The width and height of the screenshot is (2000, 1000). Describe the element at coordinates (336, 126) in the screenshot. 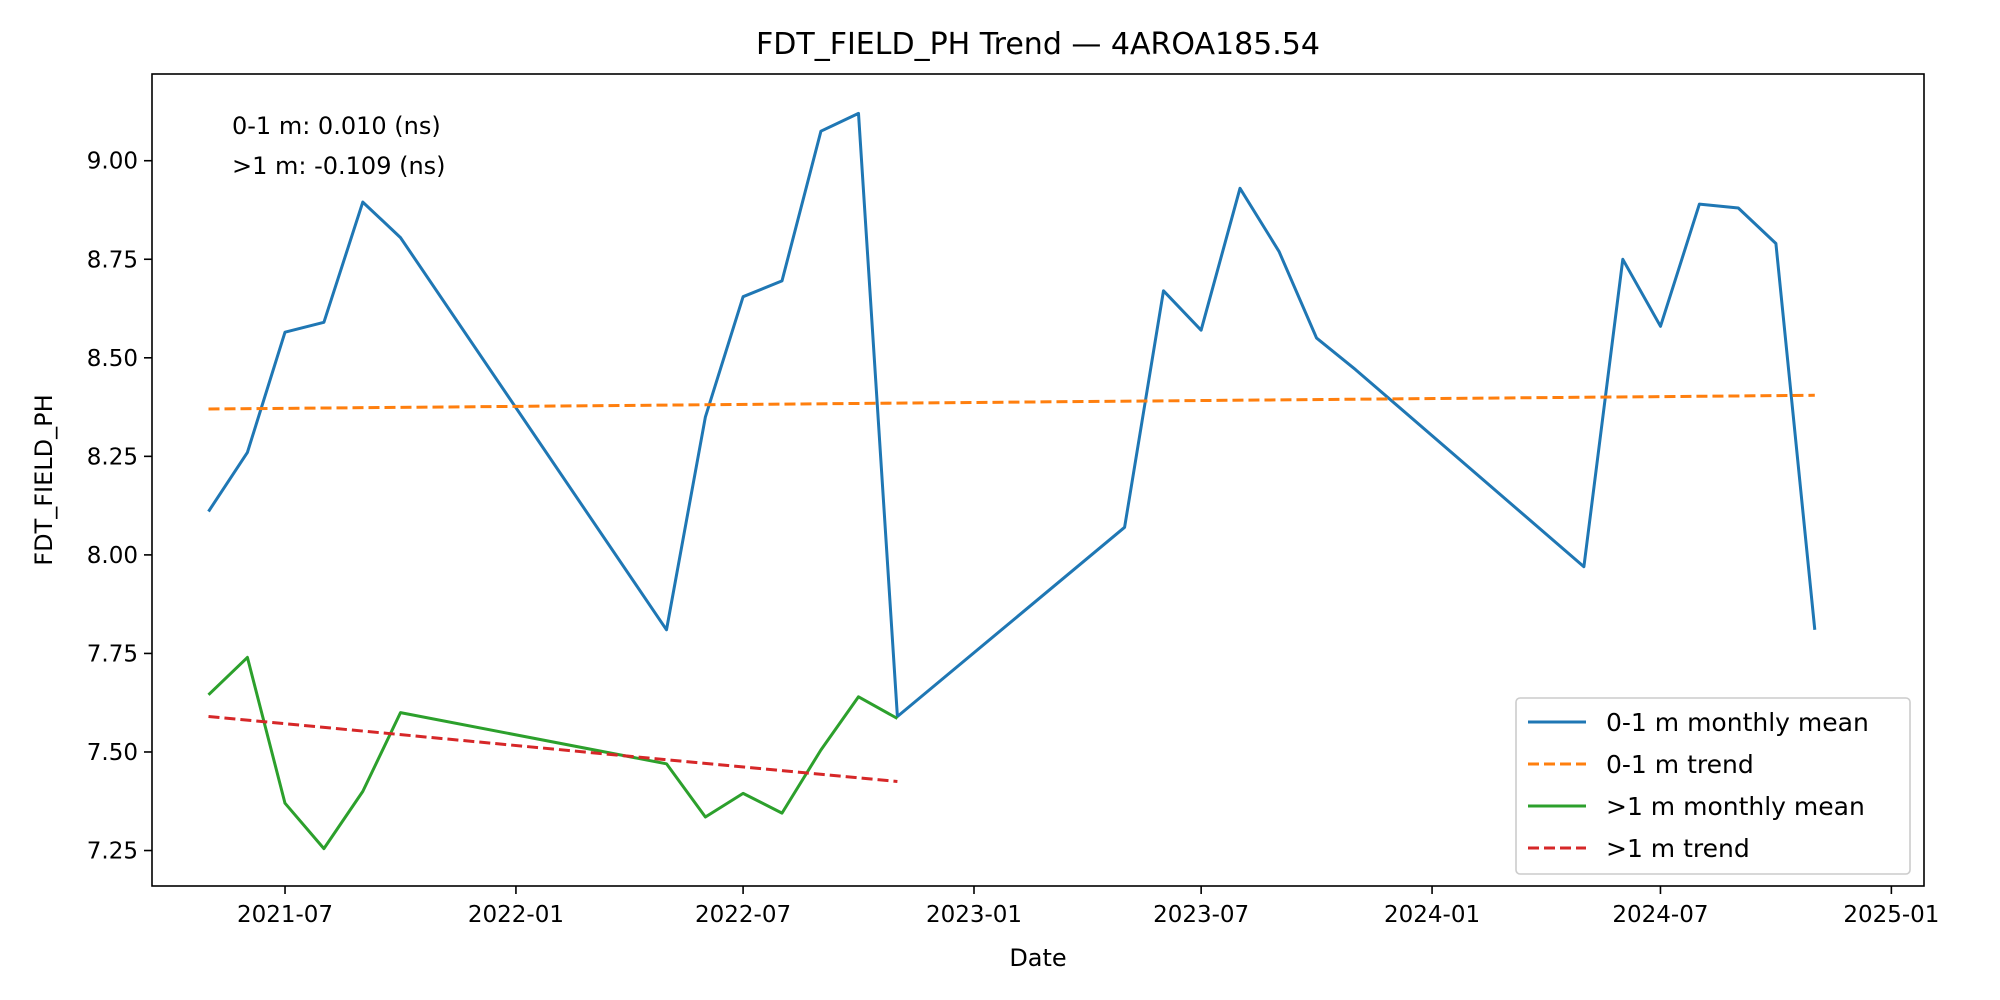

I see `annotation-0-1m-slope: 0-1 m: 0.010 (ns)` at that location.